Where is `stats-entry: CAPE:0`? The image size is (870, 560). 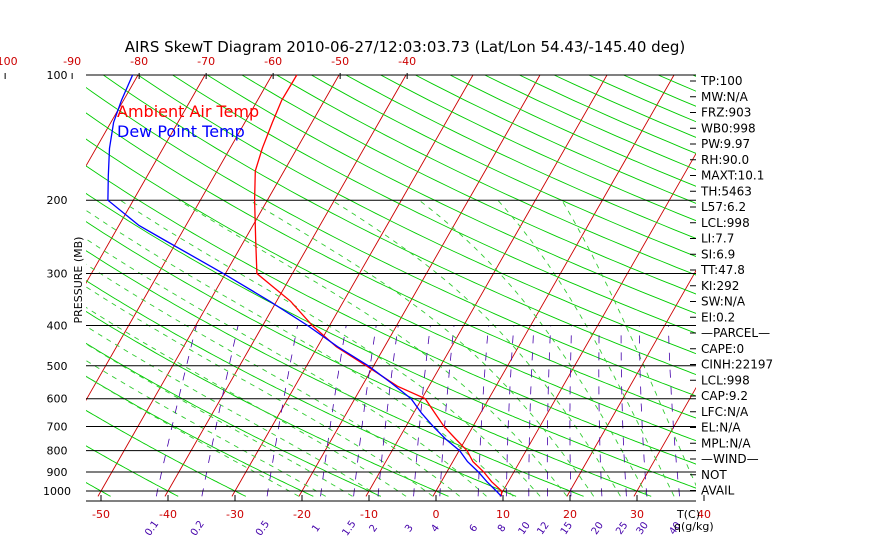
stats-entry: CAPE:0 is located at coordinates (722, 349).